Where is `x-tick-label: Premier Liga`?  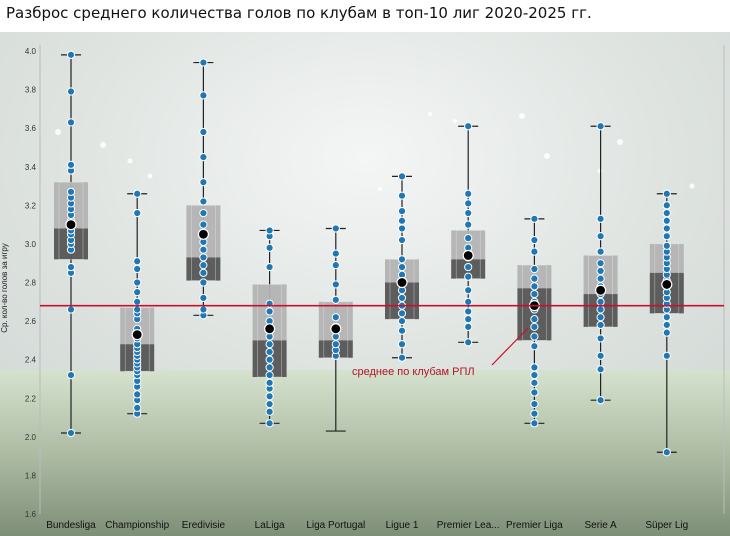
x-tick-label: Premier Liga is located at coordinates (534, 525).